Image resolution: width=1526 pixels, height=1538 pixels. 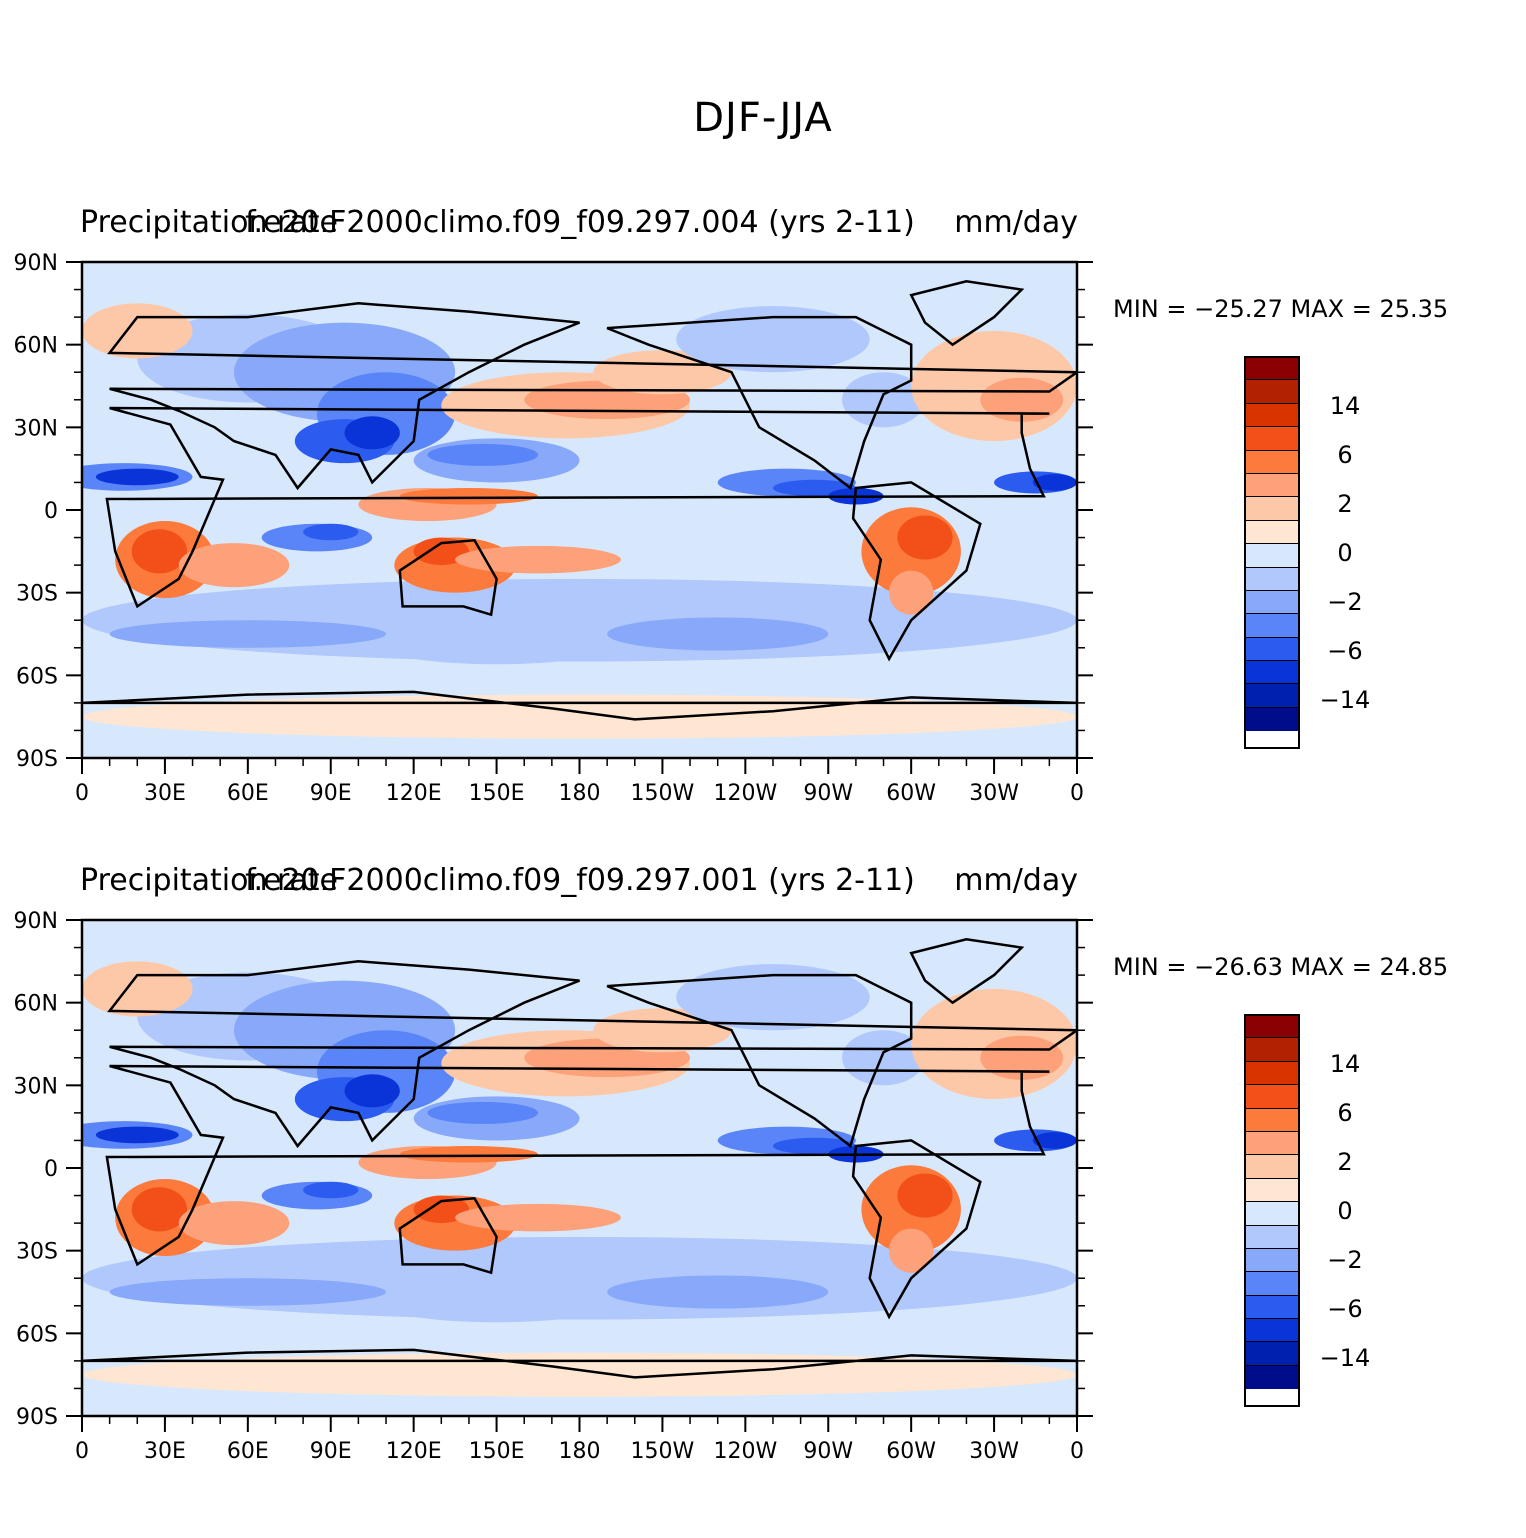 I want to click on lon-tick-label: 30E, so click(x=165, y=1451).